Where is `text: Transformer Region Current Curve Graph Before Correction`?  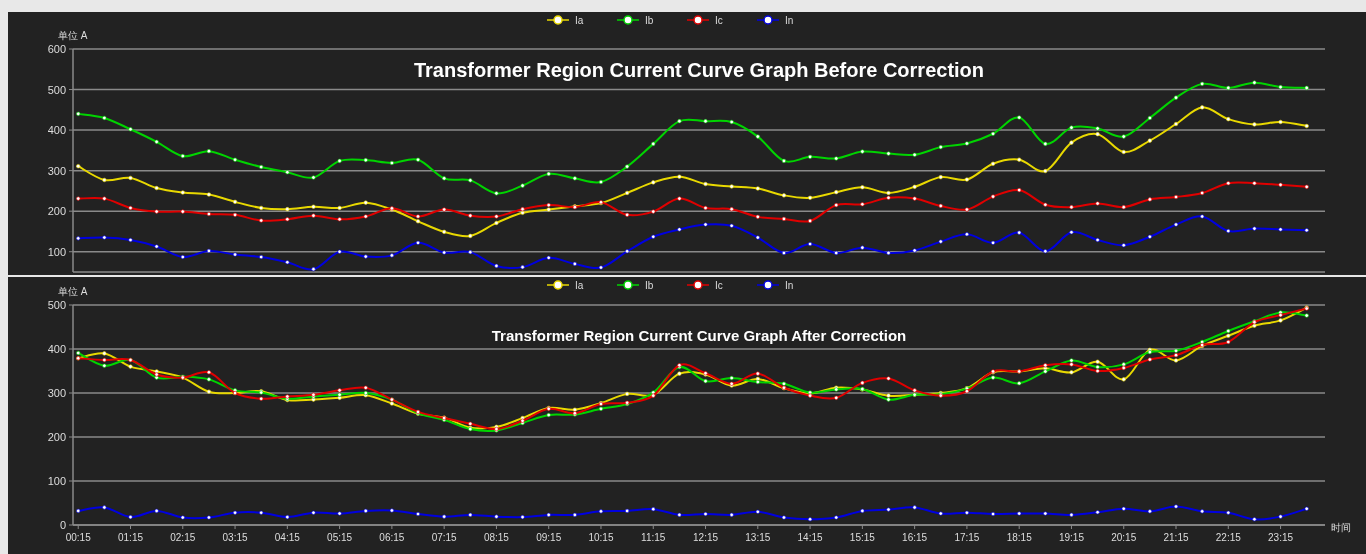 text: Transformer Region Current Curve Graph Before Correction is located at coordinates (699, 70).